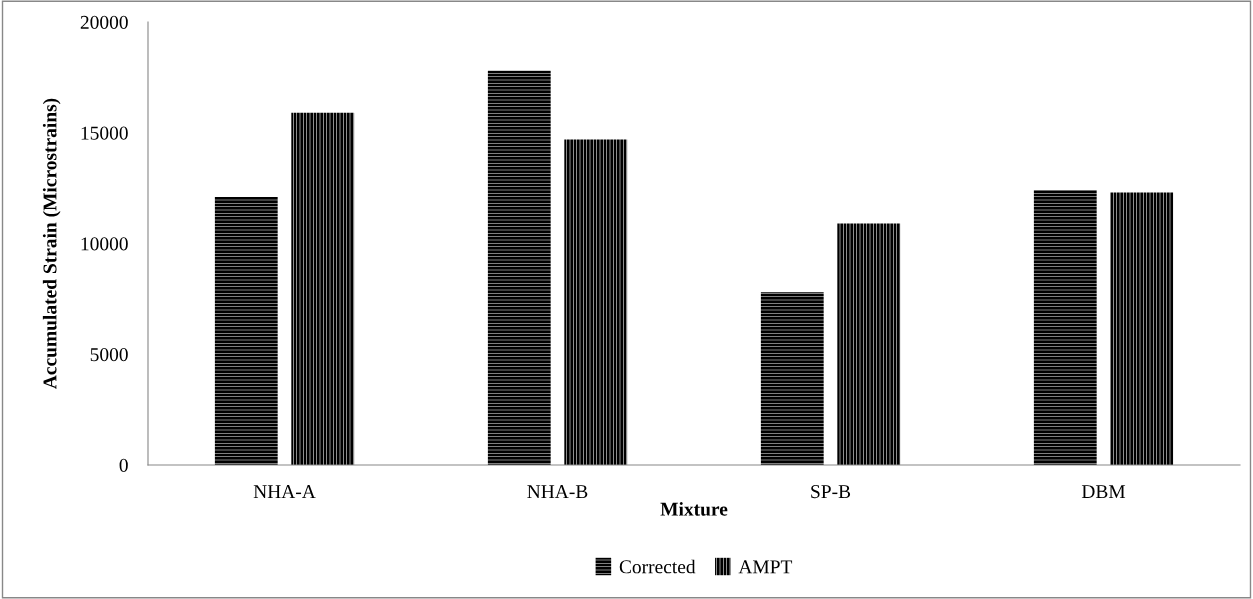  Describe the element at coordinates (123, 465) in the screenshot. I see `y-tick-label: 0` at that location.